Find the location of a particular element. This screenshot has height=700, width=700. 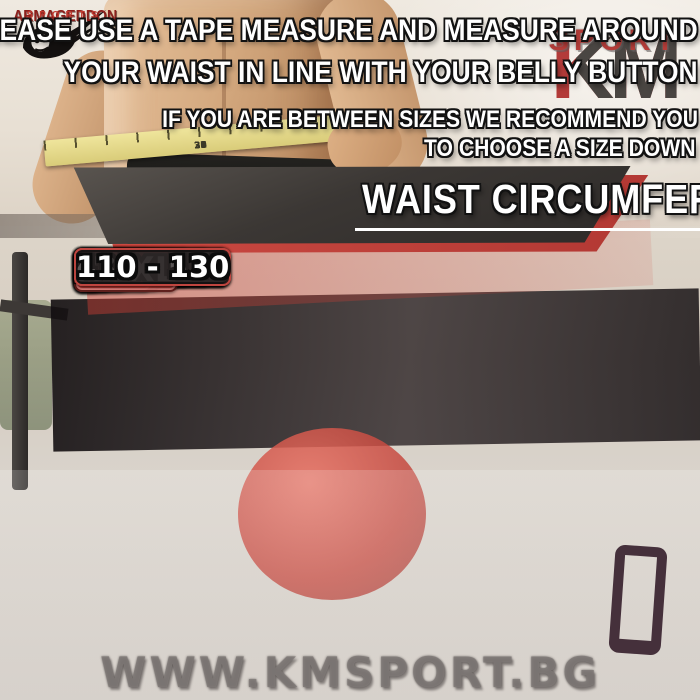

armageddon-logo-subtext: SPORTS is located at coordinates (65, 15).